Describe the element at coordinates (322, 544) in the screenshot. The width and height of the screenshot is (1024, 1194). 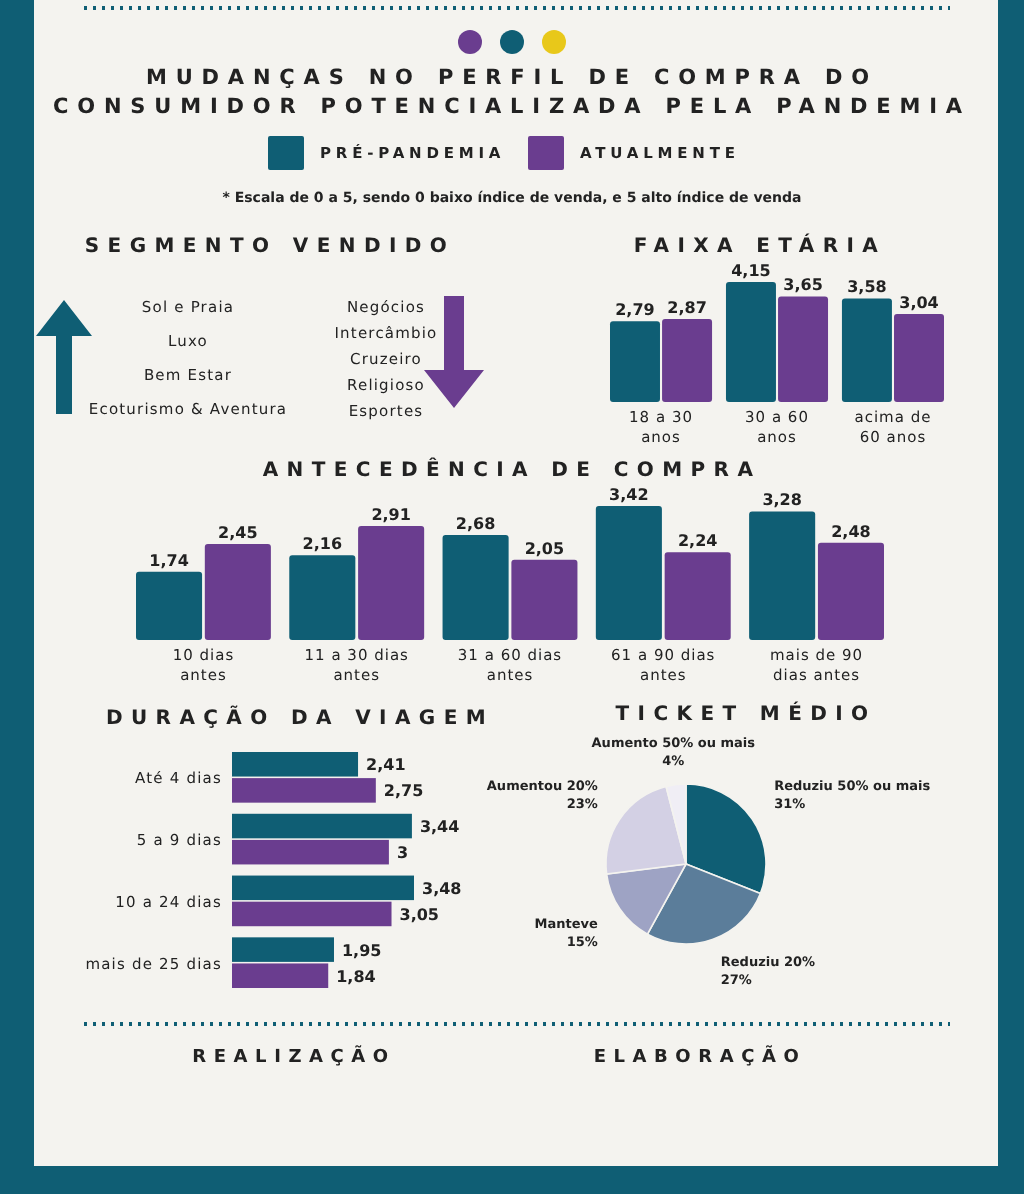
I see `data-label: 2,16` at that location.